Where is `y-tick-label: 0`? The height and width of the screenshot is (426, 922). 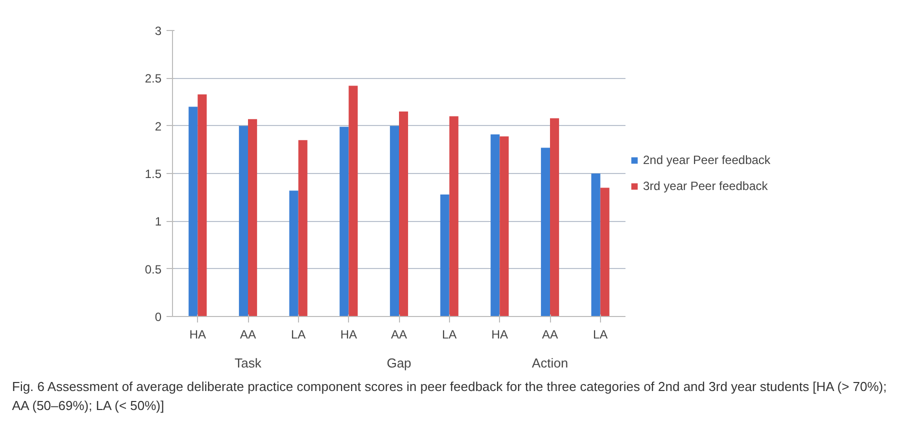
y-tick-label: 0 is located at coordinates (158, 317).